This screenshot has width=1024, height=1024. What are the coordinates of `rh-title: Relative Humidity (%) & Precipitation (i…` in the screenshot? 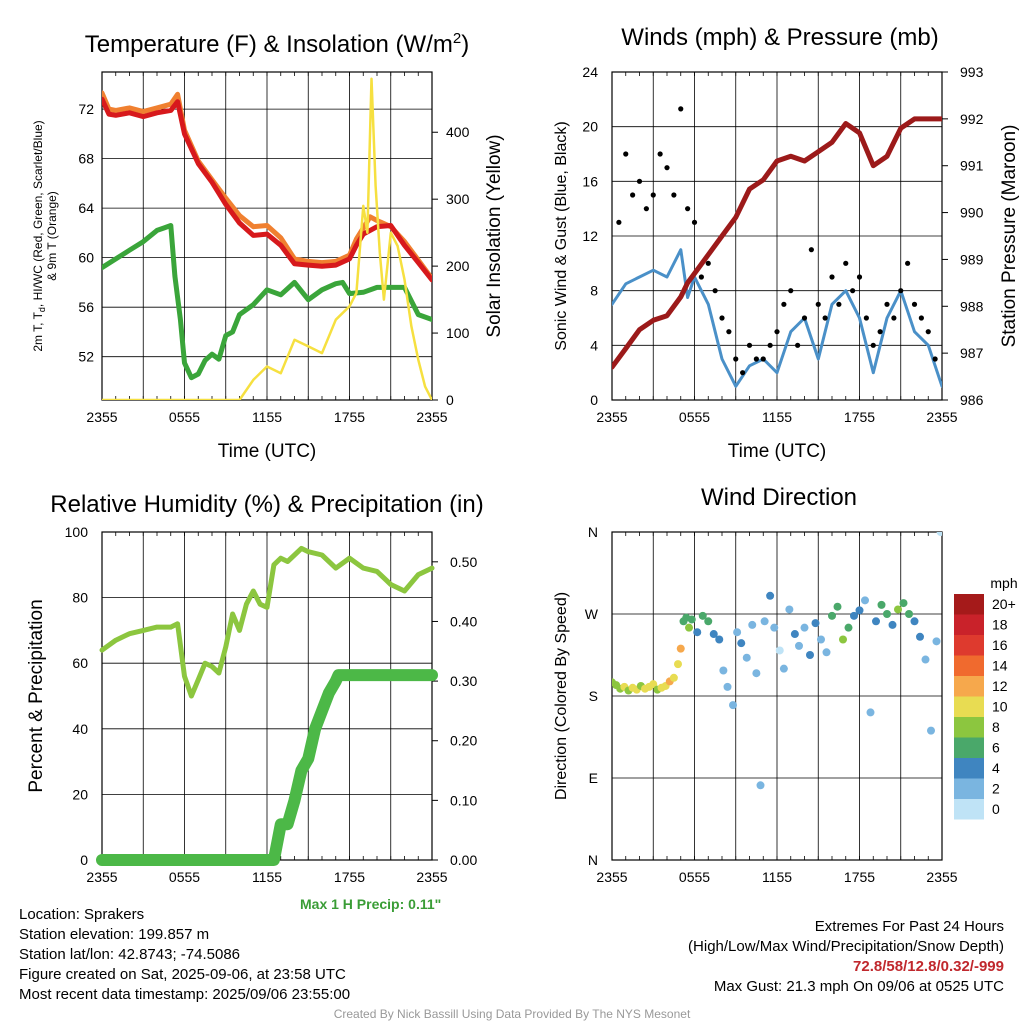 It's located at (266, 504).